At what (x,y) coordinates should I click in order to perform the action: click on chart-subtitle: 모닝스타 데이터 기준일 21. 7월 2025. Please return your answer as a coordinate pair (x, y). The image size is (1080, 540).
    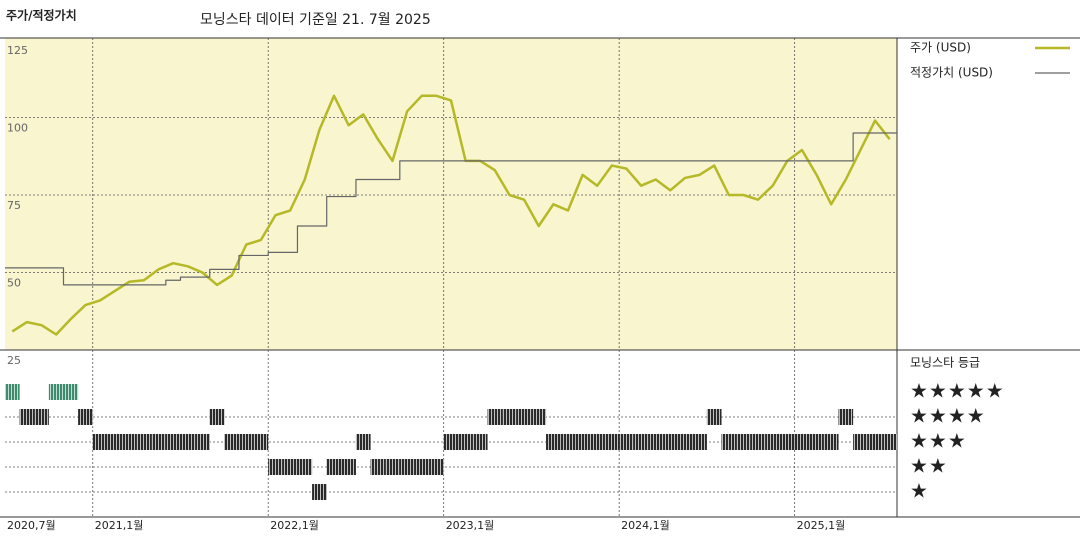
    Looking at the image, I should click on (315, 20).